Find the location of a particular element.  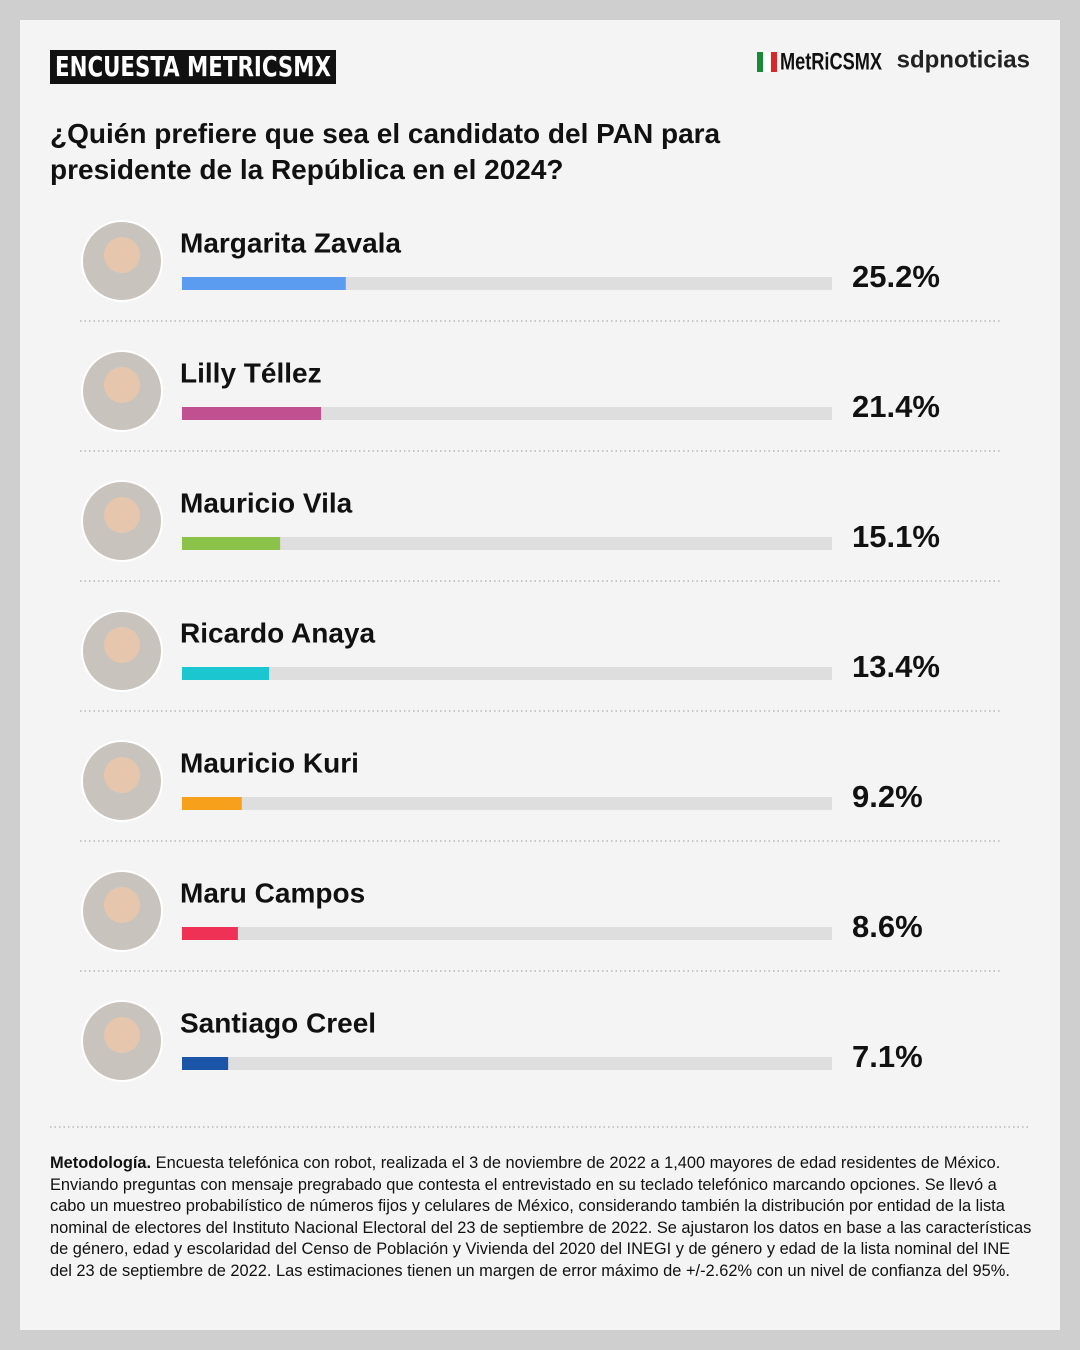

value-label: 21.4% is located at coordinates (896, 406).